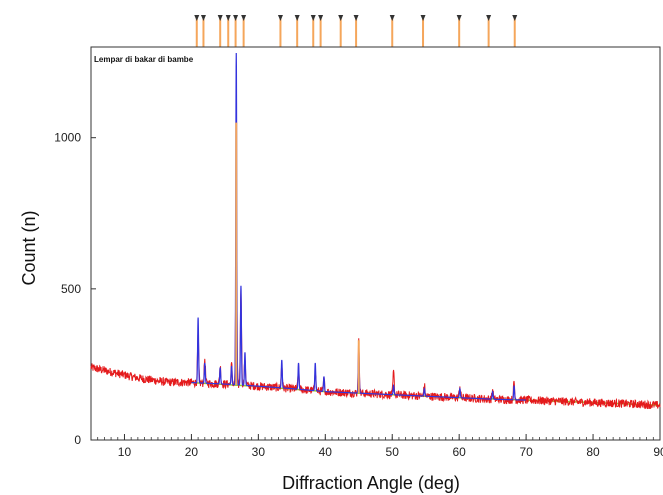  What do you see at coordinates (371, 483) in the screenshot?
I see `x-axis-title: Diffraction Angle (deg)` at bounding box center [371, 483].